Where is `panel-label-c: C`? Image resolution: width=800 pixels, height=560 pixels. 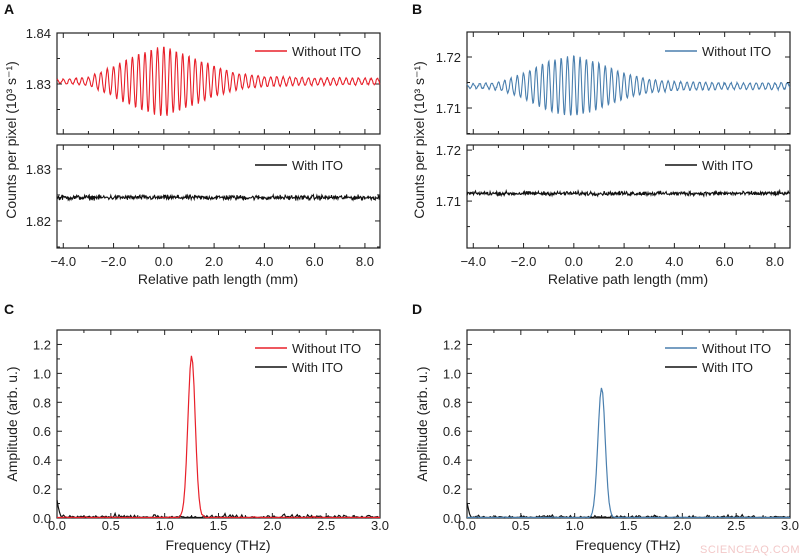 panel-label-c: C is located at coordinates (9, 309).